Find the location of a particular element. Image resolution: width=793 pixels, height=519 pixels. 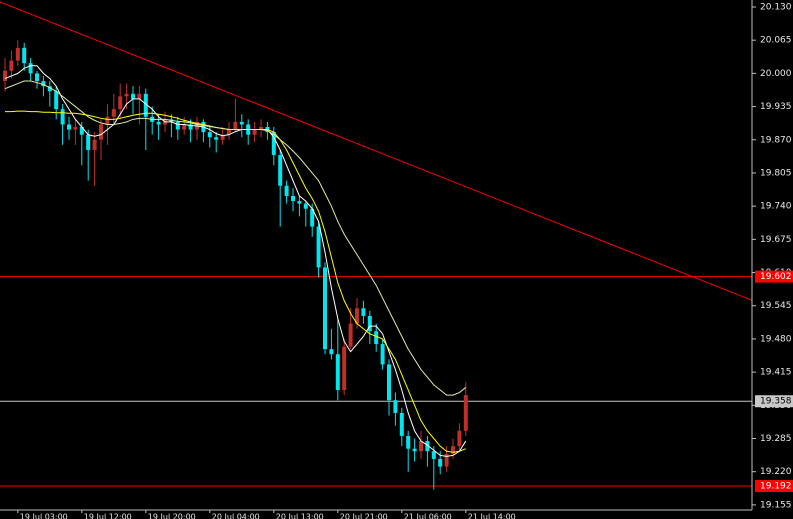

x-tick-label: 21 Jul 14:00 is located at coordinates (492, 516).